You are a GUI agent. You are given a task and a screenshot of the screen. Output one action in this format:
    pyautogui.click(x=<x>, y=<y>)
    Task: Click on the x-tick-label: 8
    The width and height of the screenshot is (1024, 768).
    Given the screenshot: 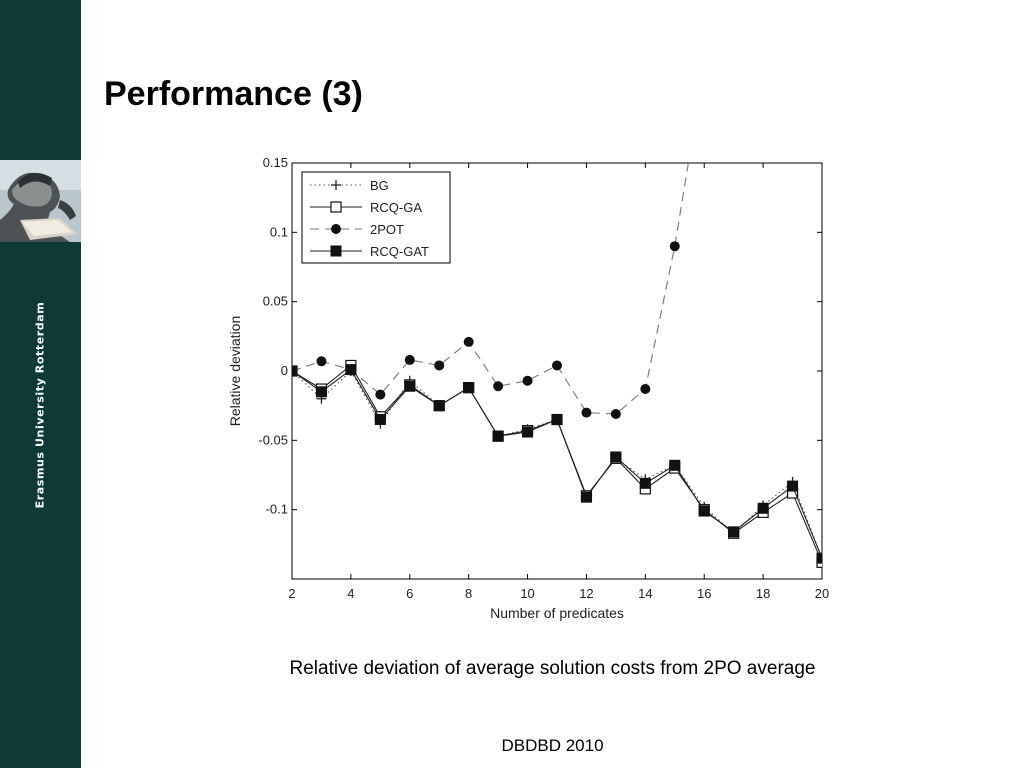 What is the action you would take?
    pyautogui.click(x=468, y=593)
    